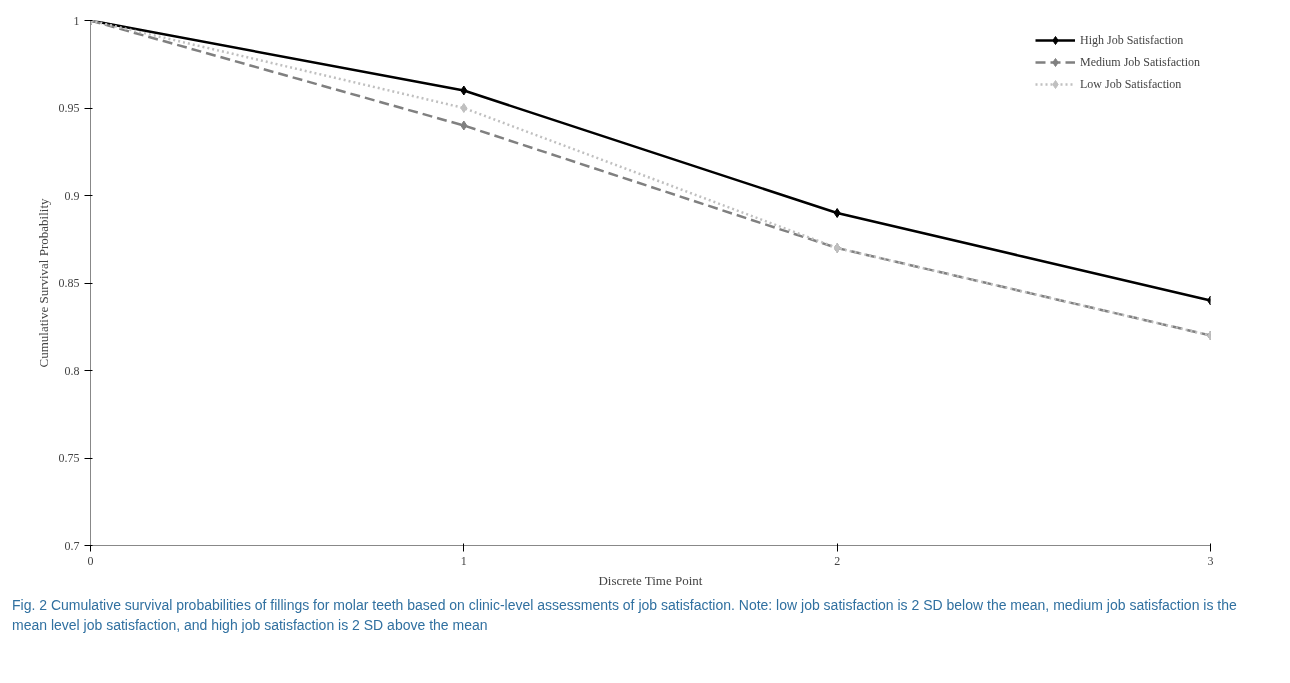  Describe the element at coordinates (1131, 84) in the screenshot. I see `legend-label: Low Job Satisfaction` at that location.